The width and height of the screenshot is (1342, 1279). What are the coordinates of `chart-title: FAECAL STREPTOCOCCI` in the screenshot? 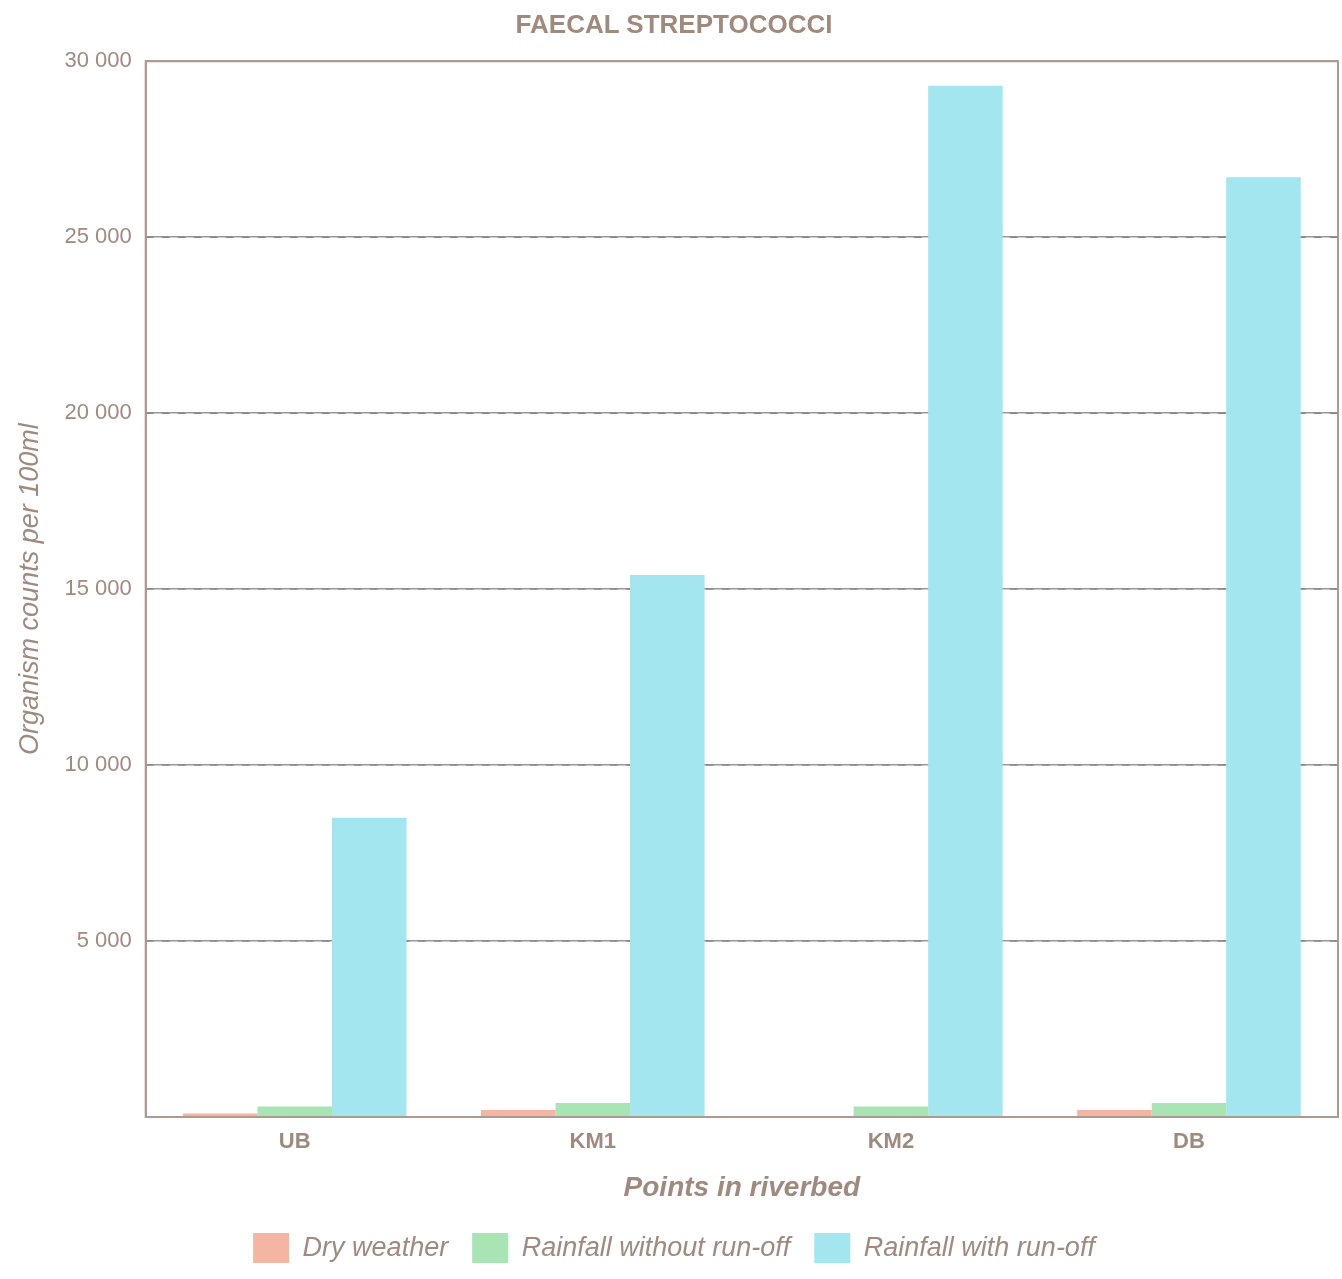 It's located at (674, 23).